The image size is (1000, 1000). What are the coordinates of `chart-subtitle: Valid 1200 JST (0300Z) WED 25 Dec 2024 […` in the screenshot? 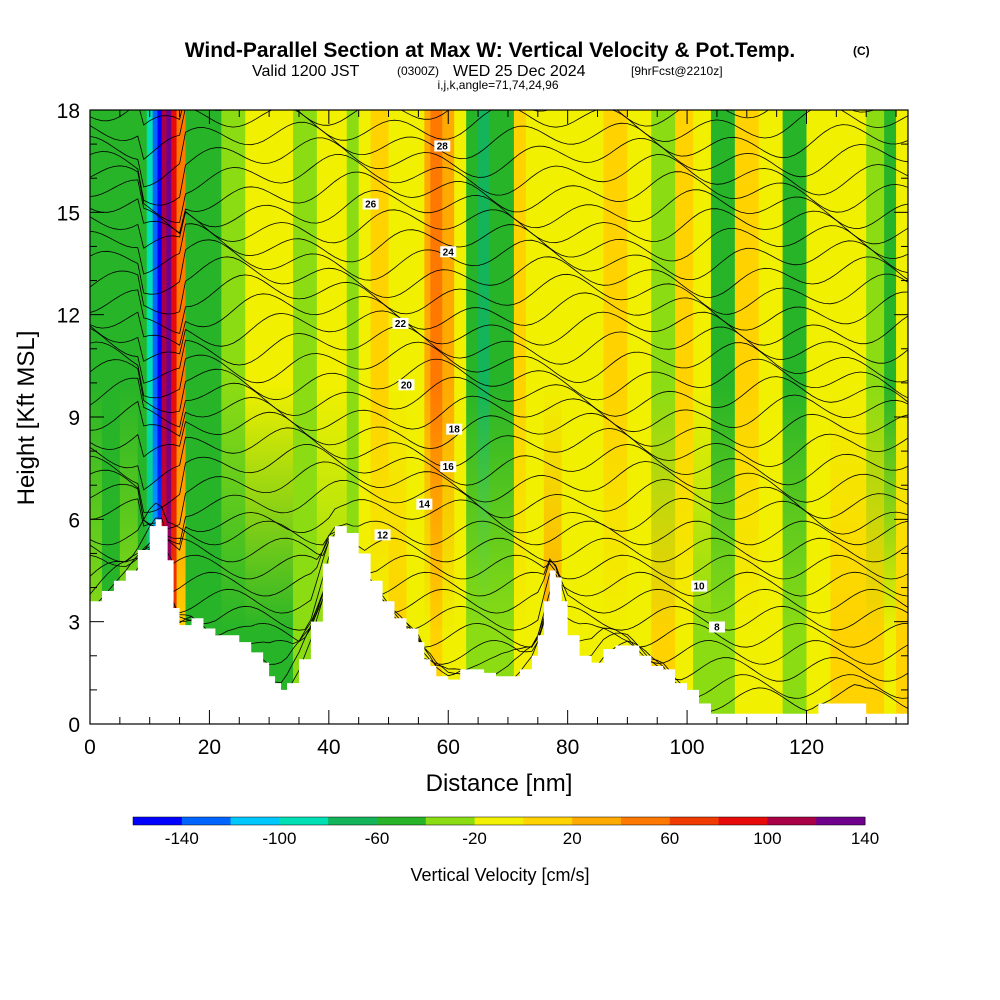 It's located at (487, 71).